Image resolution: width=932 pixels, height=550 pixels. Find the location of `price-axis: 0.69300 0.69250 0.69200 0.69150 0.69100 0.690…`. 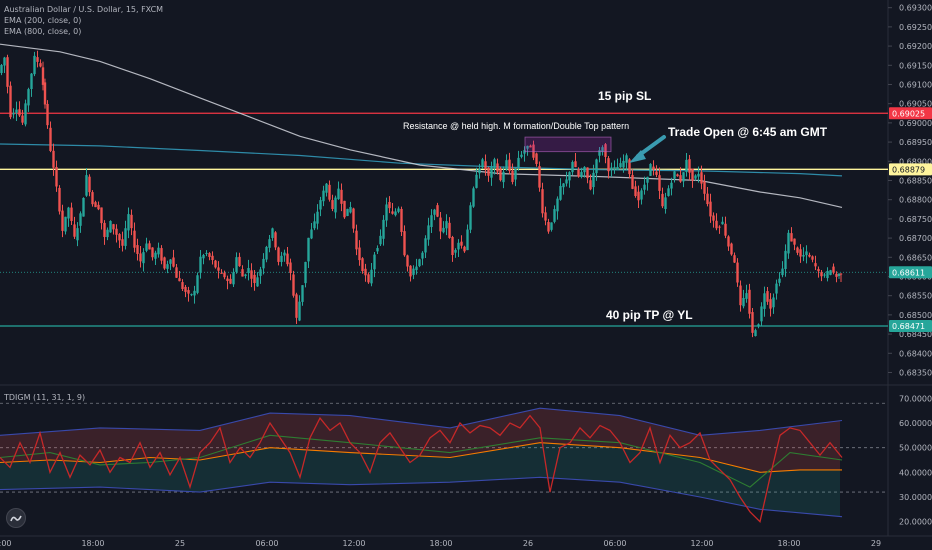

price-axis: 0.69300 0.69250 0.69200 0.69150 0.69100 0.690… is located at coordinates (910, 265).